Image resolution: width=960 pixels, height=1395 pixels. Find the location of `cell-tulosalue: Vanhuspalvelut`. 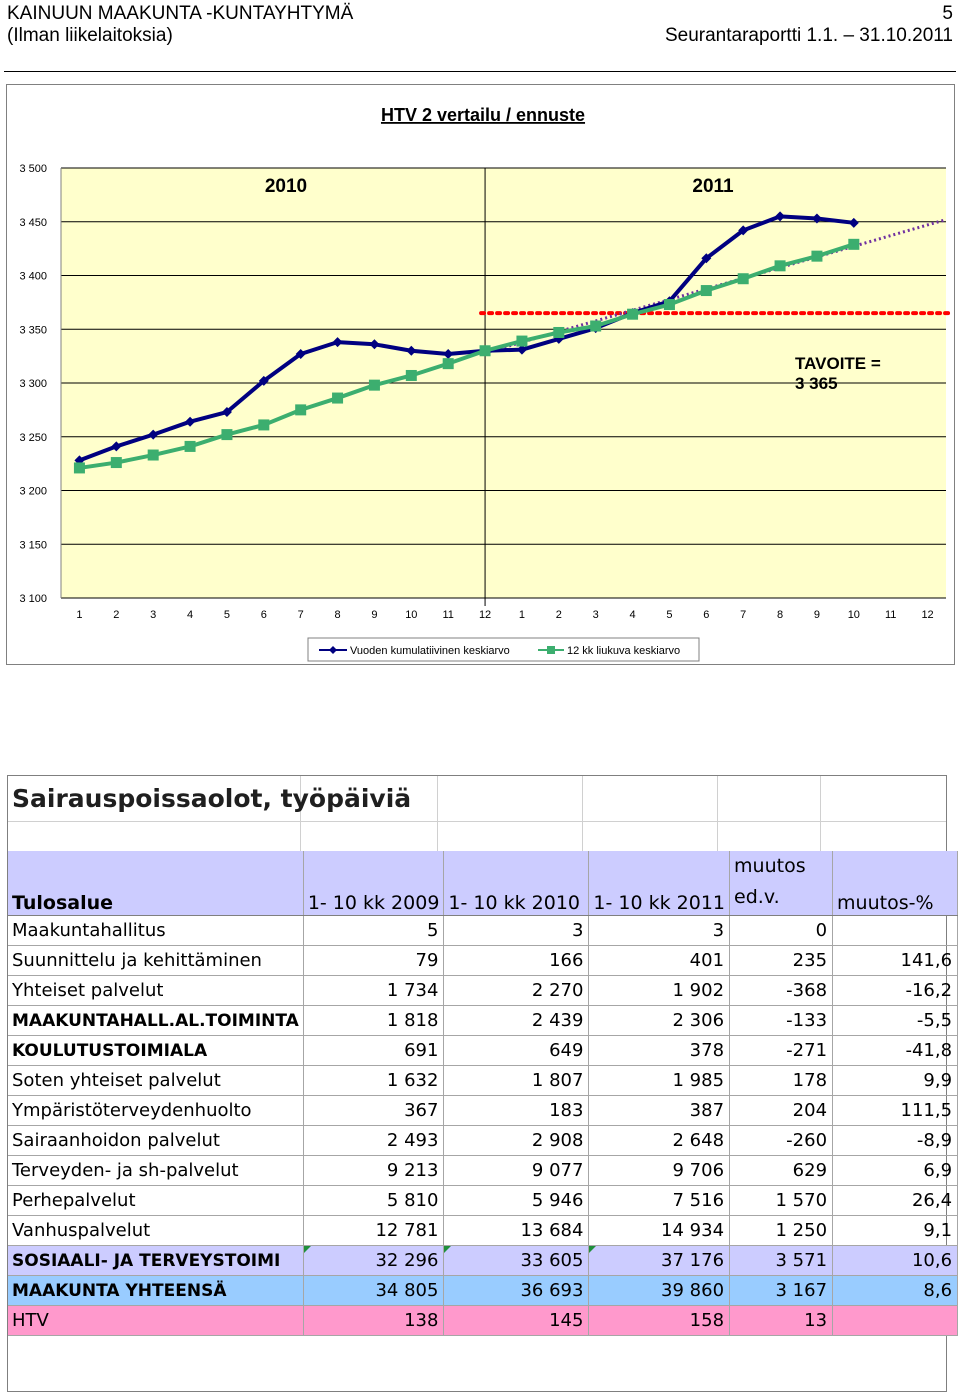

cell-tulosalue: Vanhuspalvelut is located at coordinates (156, 1230).